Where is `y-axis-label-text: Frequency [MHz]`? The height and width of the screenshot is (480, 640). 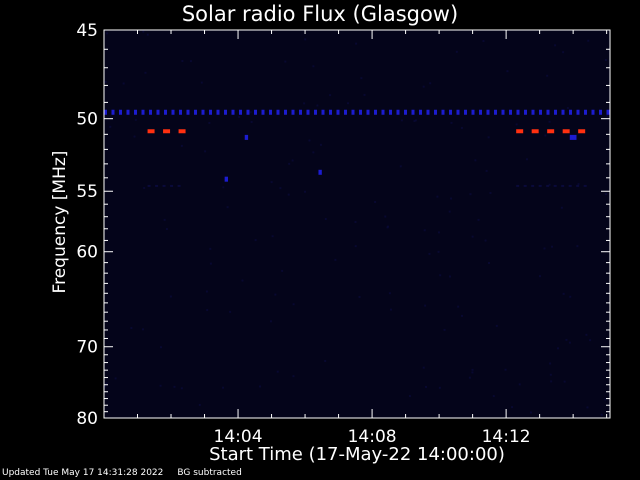 y-axis-label-text: Frequency [MHz] is located at coordinates (60, 222).